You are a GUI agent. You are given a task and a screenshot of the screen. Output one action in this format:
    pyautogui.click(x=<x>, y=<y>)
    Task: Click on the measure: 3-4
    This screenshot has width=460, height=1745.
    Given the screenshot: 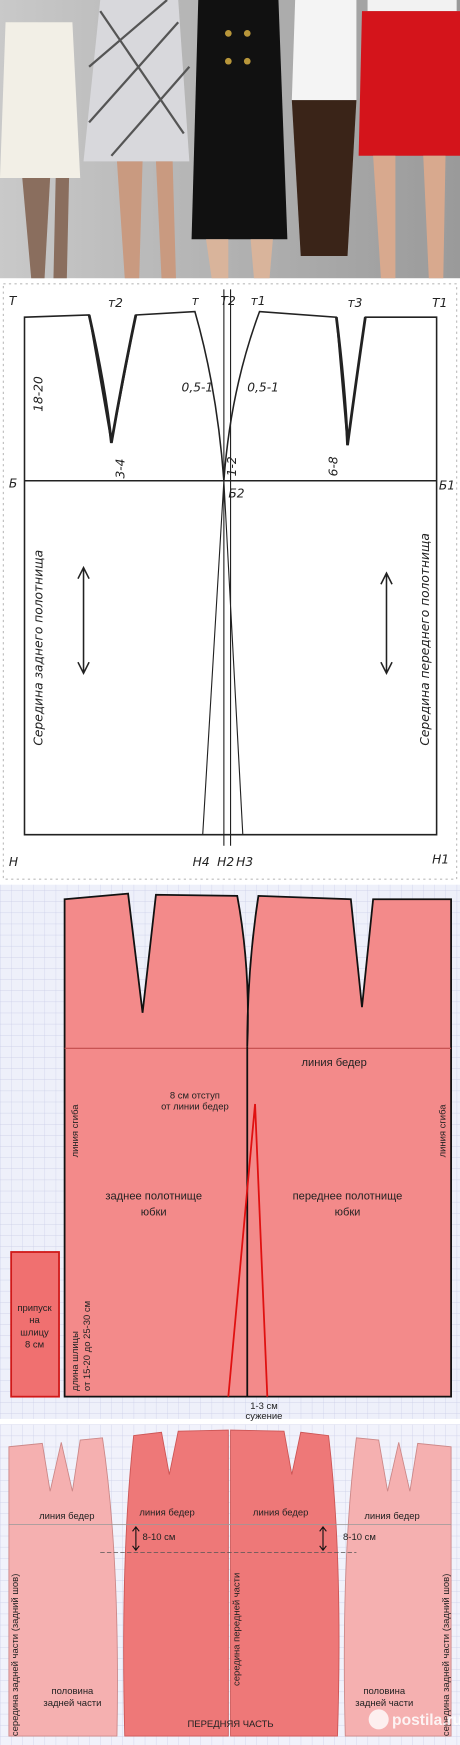 What is the action you would take?
    pyautogui.click(x=121, y=469)
    